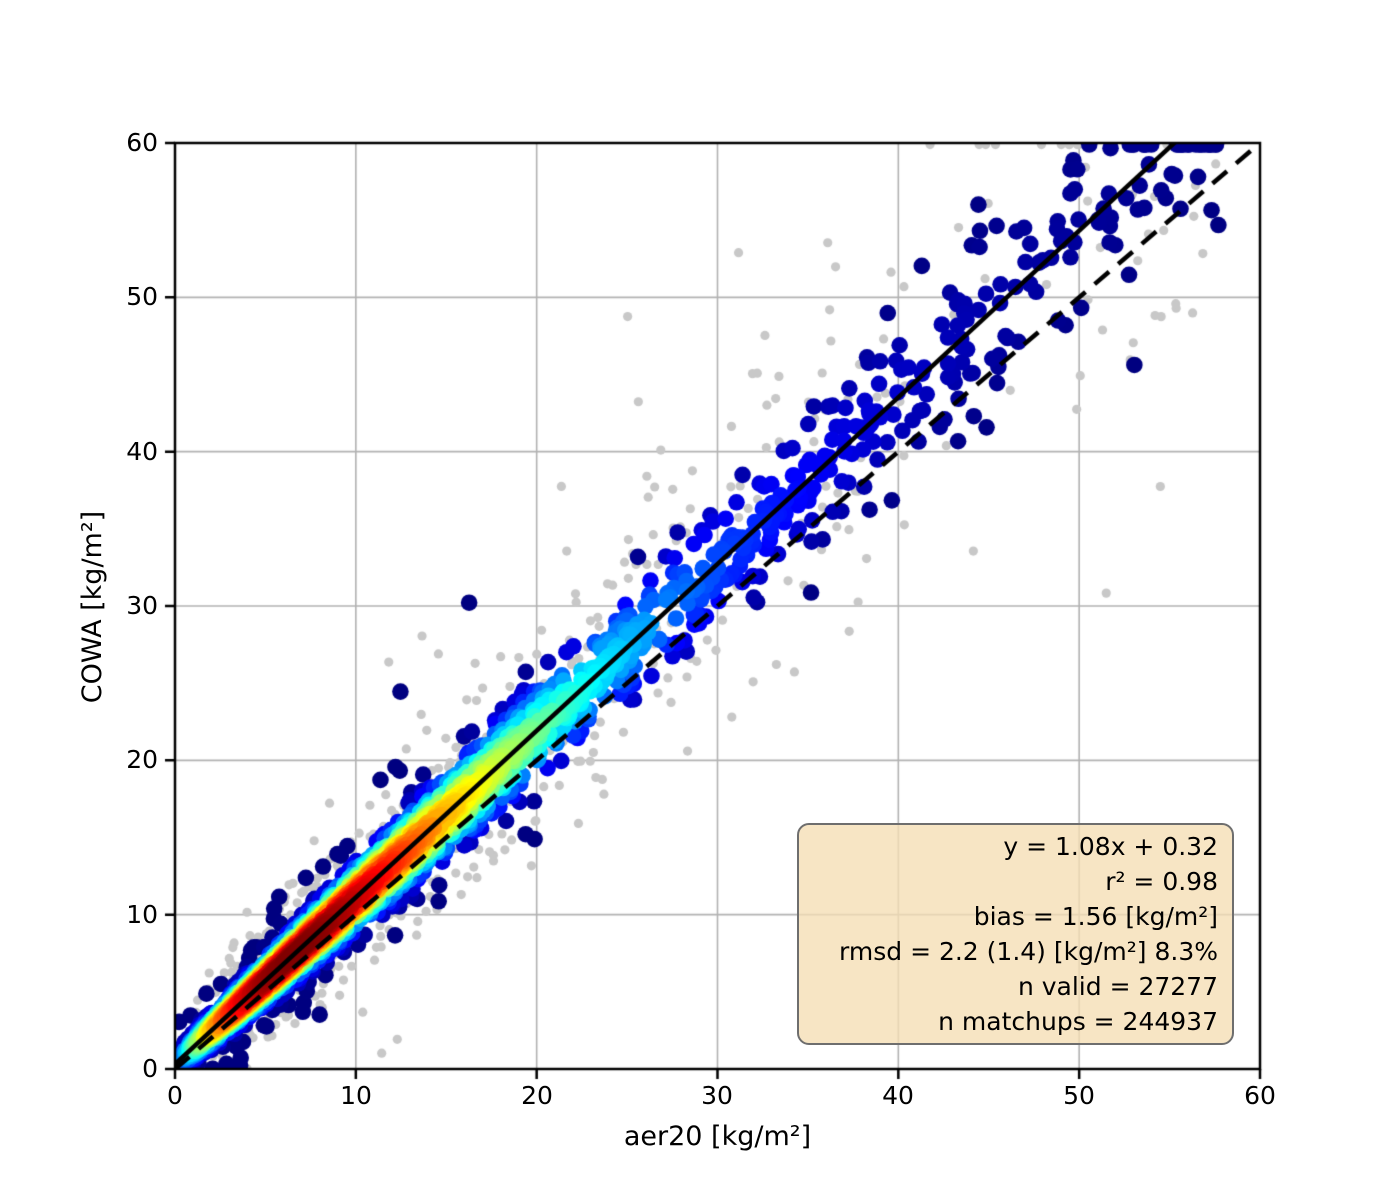 This screenshot has width=1400, height=1200. I want to click on y-axis-label: COWA [kg/m²], so click(92, 607).